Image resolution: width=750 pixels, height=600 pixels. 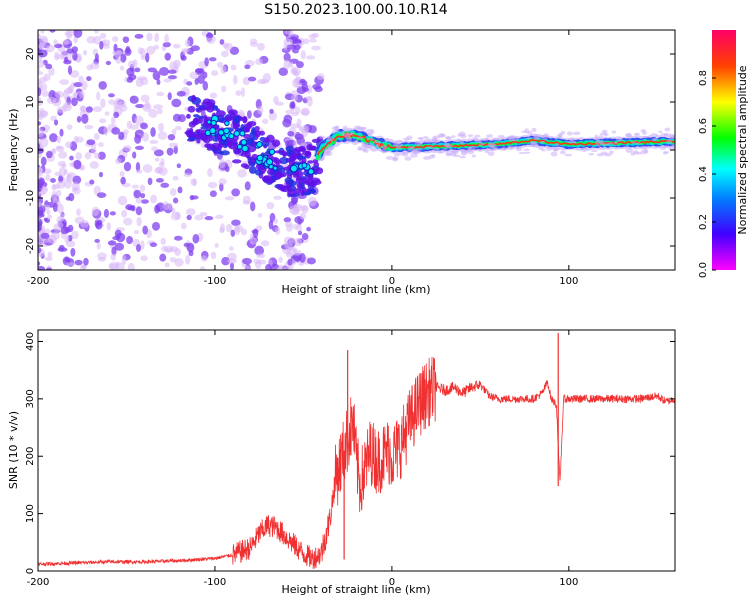 What do you see at coordinates (355, 10) in the screenshot?
I see `chart-title: S150.2023.100.00.10.R14` at bounding box center [355, 10].